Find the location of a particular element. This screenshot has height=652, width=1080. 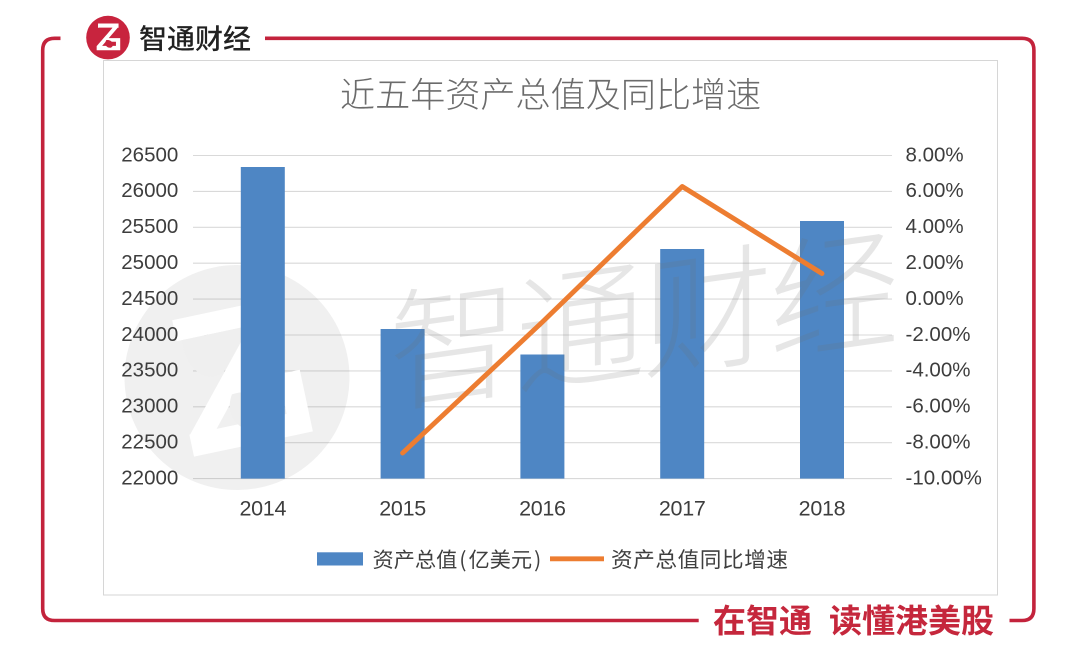

svg-text: 22500 is located at coordinates (149, 442).